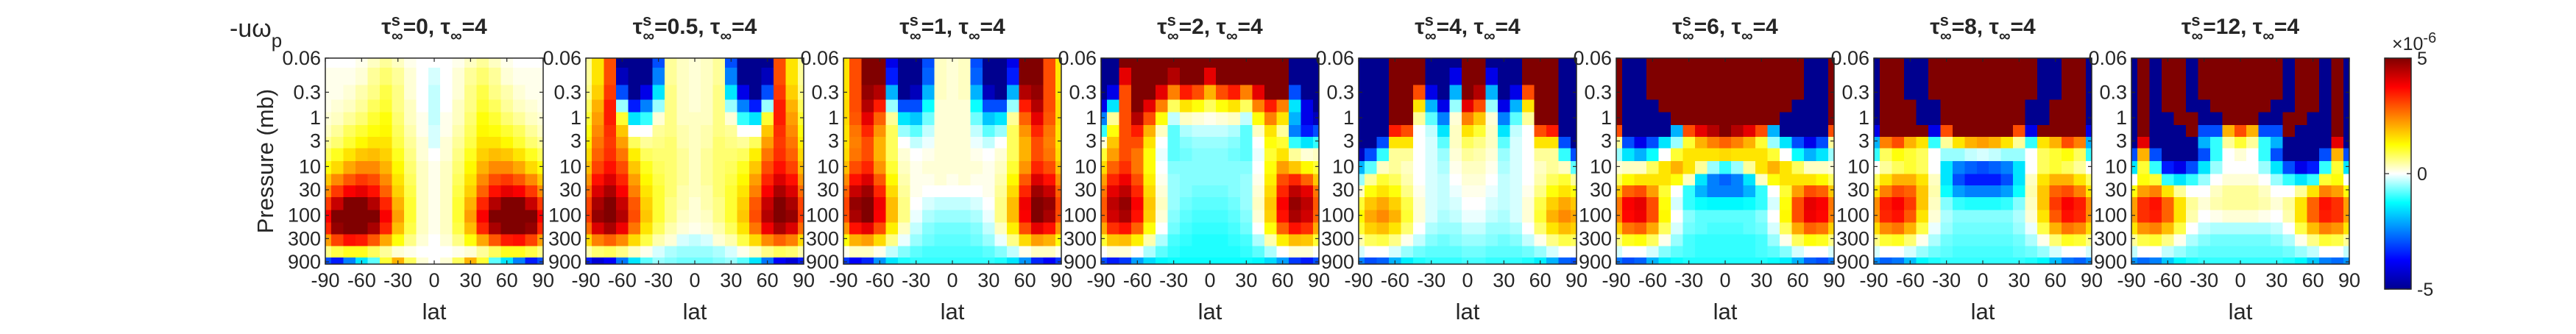 The width and height of the screenshot is (2576, 334). What do you see at coordinates (2240, 161) in the screenshot?
I see `heatmap` at bounding box center [2240, 161].